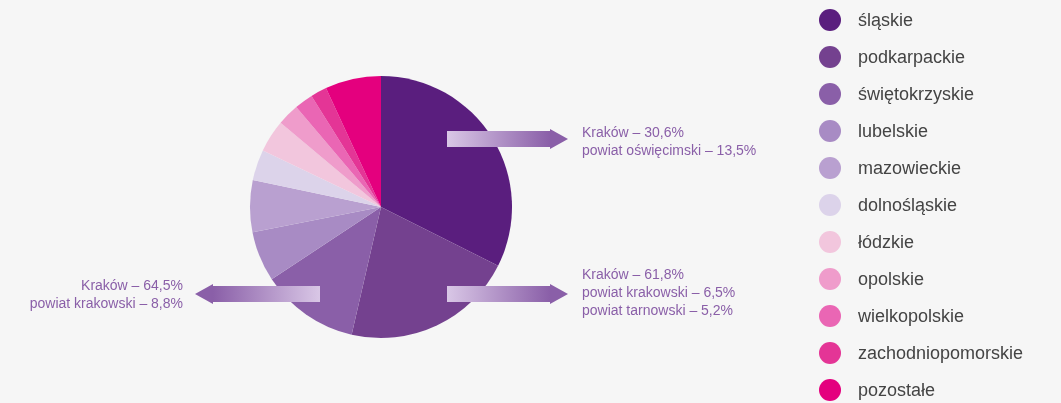  Describe the element at coordinates (910, 168) in the screenshot. I see `legend-label: mazowieckie` at that location.